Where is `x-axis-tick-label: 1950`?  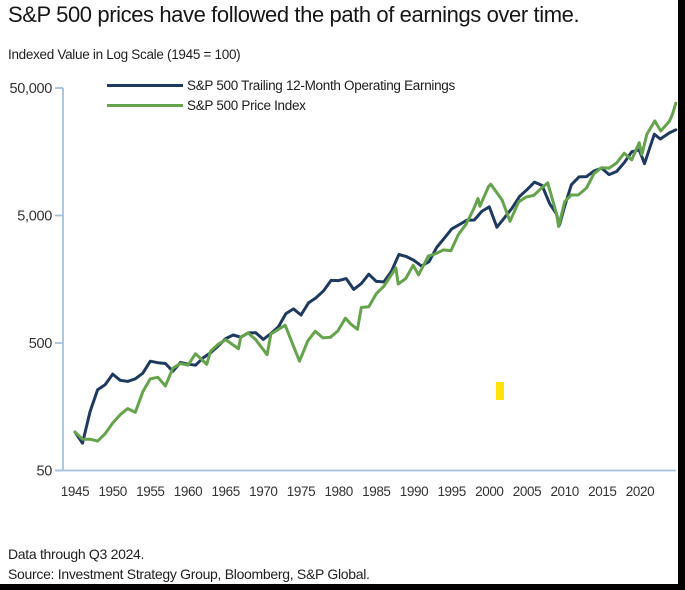 x-axis-tick-label: 1950 is located at coordinates (112, 491).